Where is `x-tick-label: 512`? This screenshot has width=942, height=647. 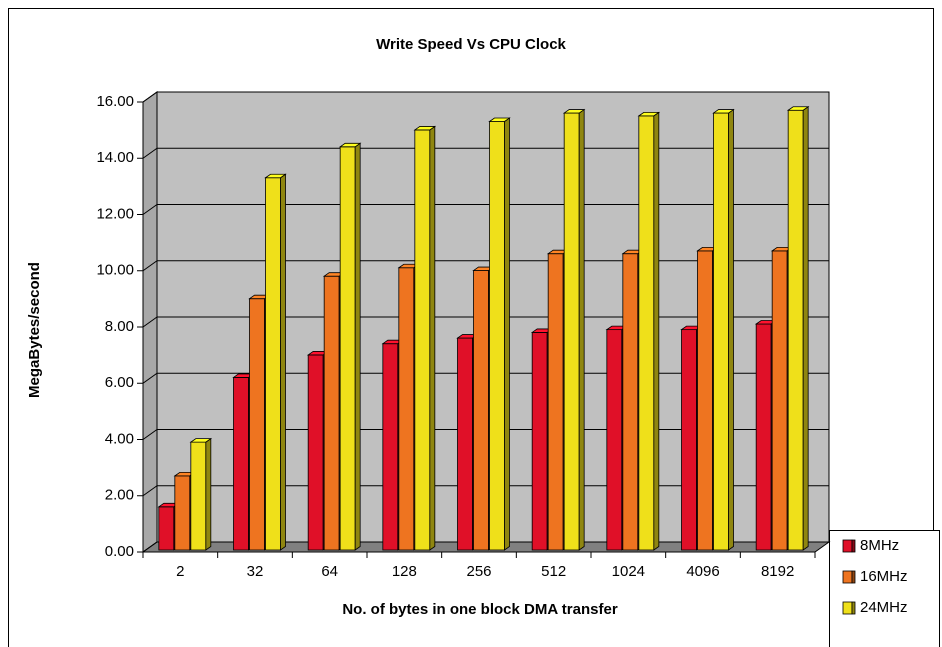 x-tick-label: 512 is located at coordinates (553, 571).